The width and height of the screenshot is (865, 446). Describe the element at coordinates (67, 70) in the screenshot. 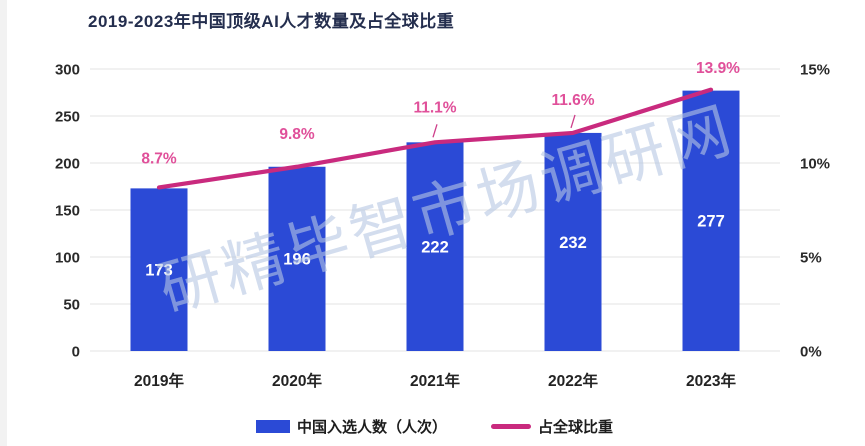

I see `left-axis-tick-label: 300` at that location.